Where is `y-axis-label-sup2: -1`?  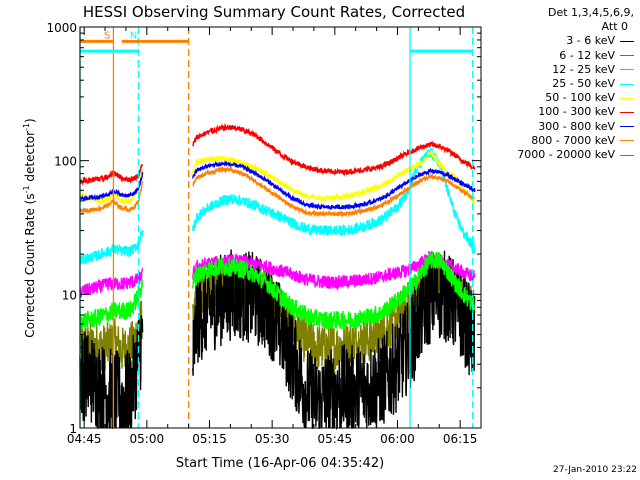 y-axis-label-sup2: -1 is located at coordinates (26, 127).